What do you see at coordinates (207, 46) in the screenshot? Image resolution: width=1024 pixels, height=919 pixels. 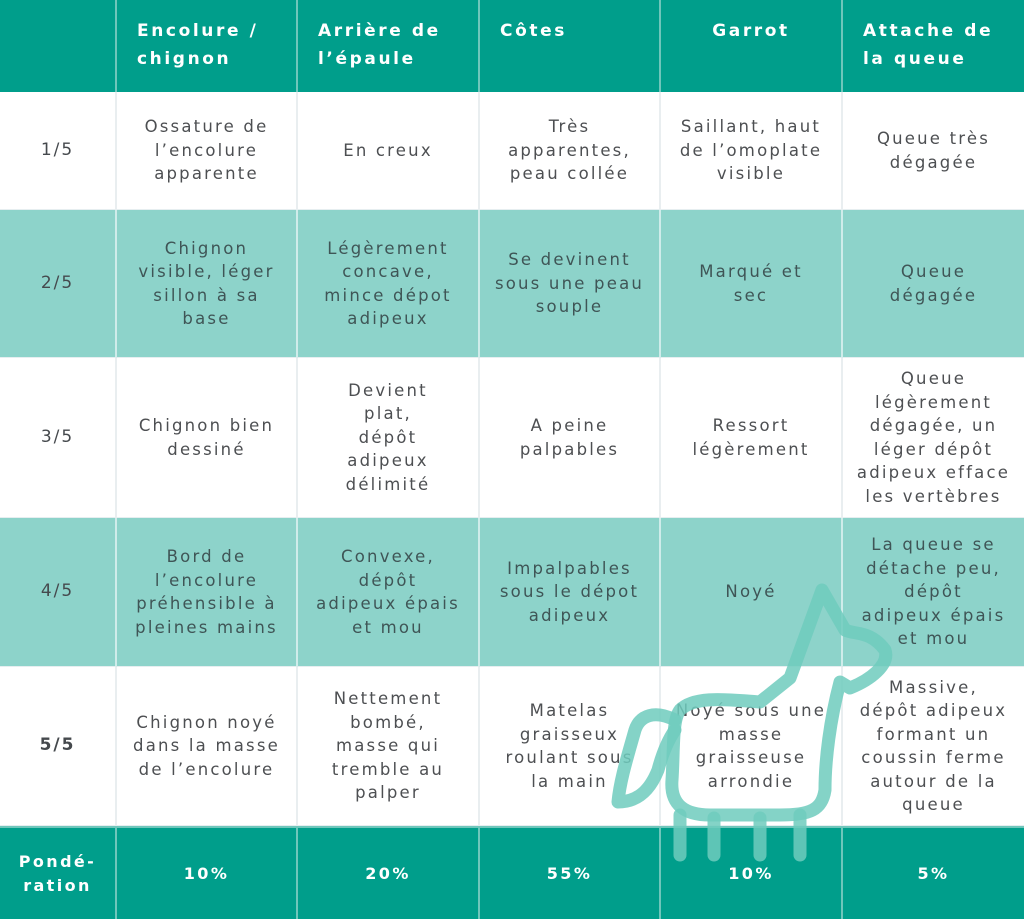 I see `header-encolure: Encolure / chignon` at bounding box center [207, 46].